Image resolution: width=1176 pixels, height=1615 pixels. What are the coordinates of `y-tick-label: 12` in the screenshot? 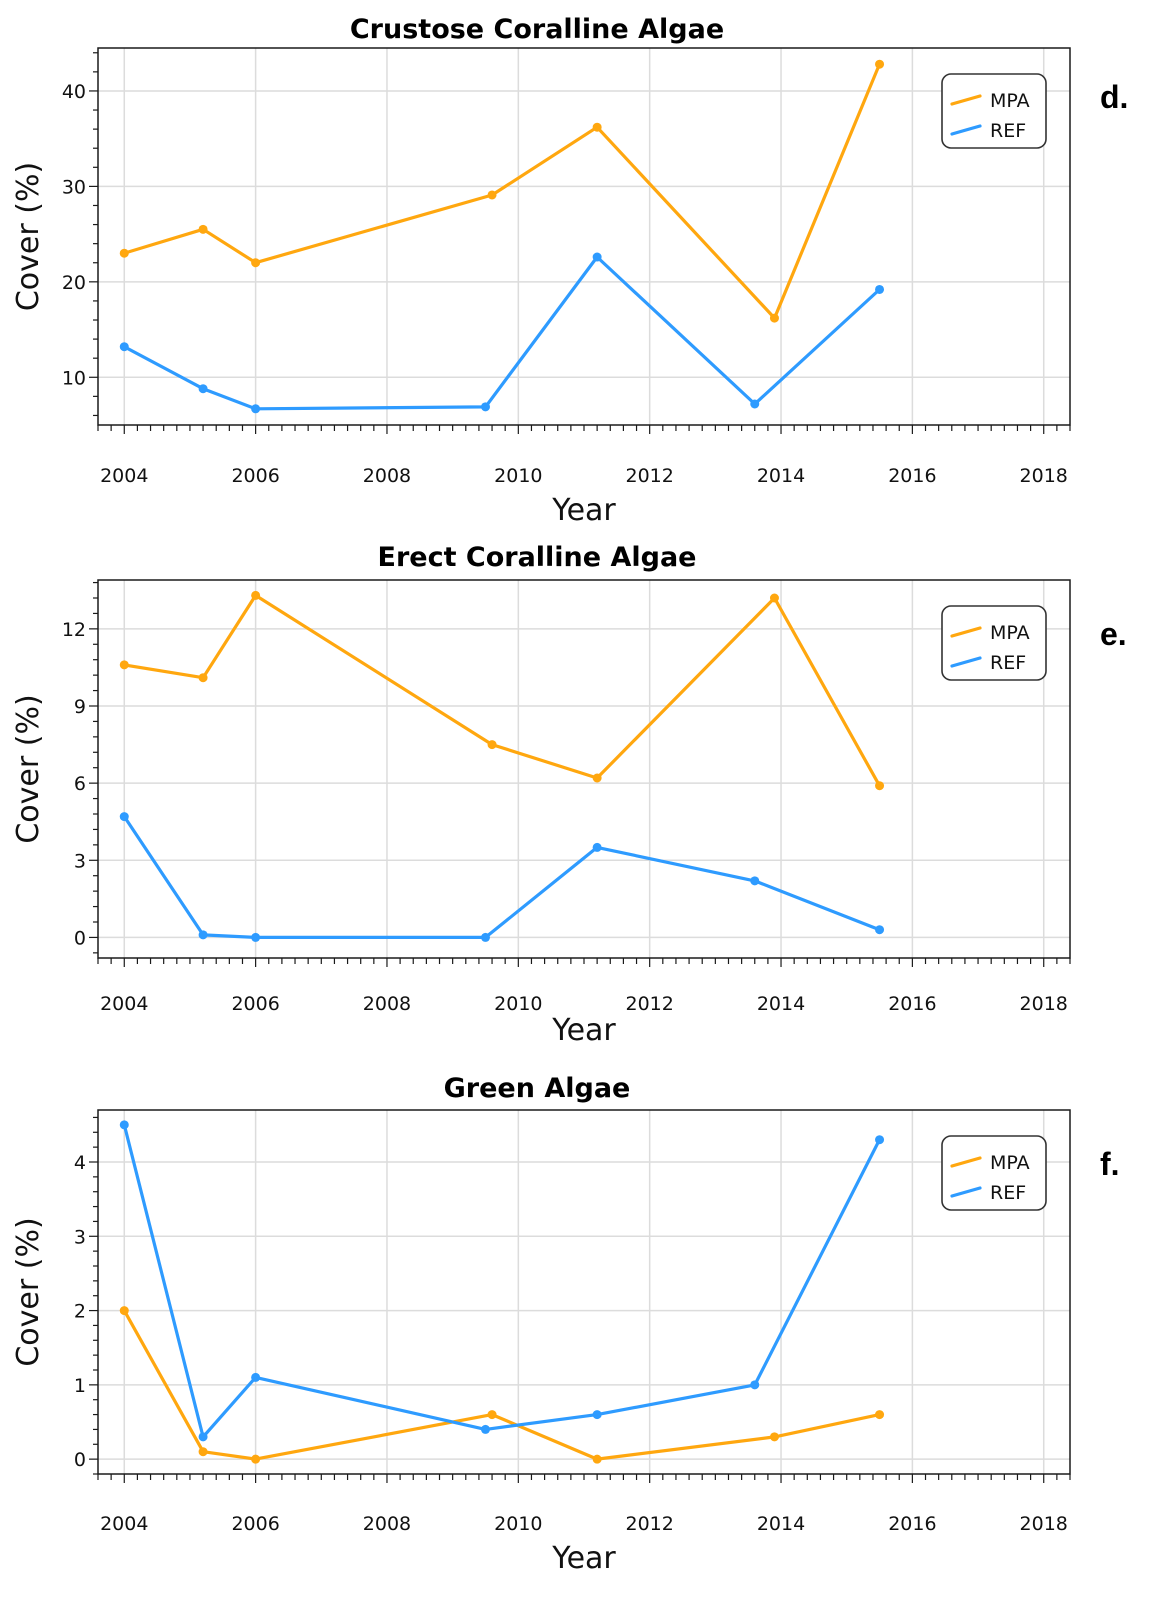 It's located at (74, 630).